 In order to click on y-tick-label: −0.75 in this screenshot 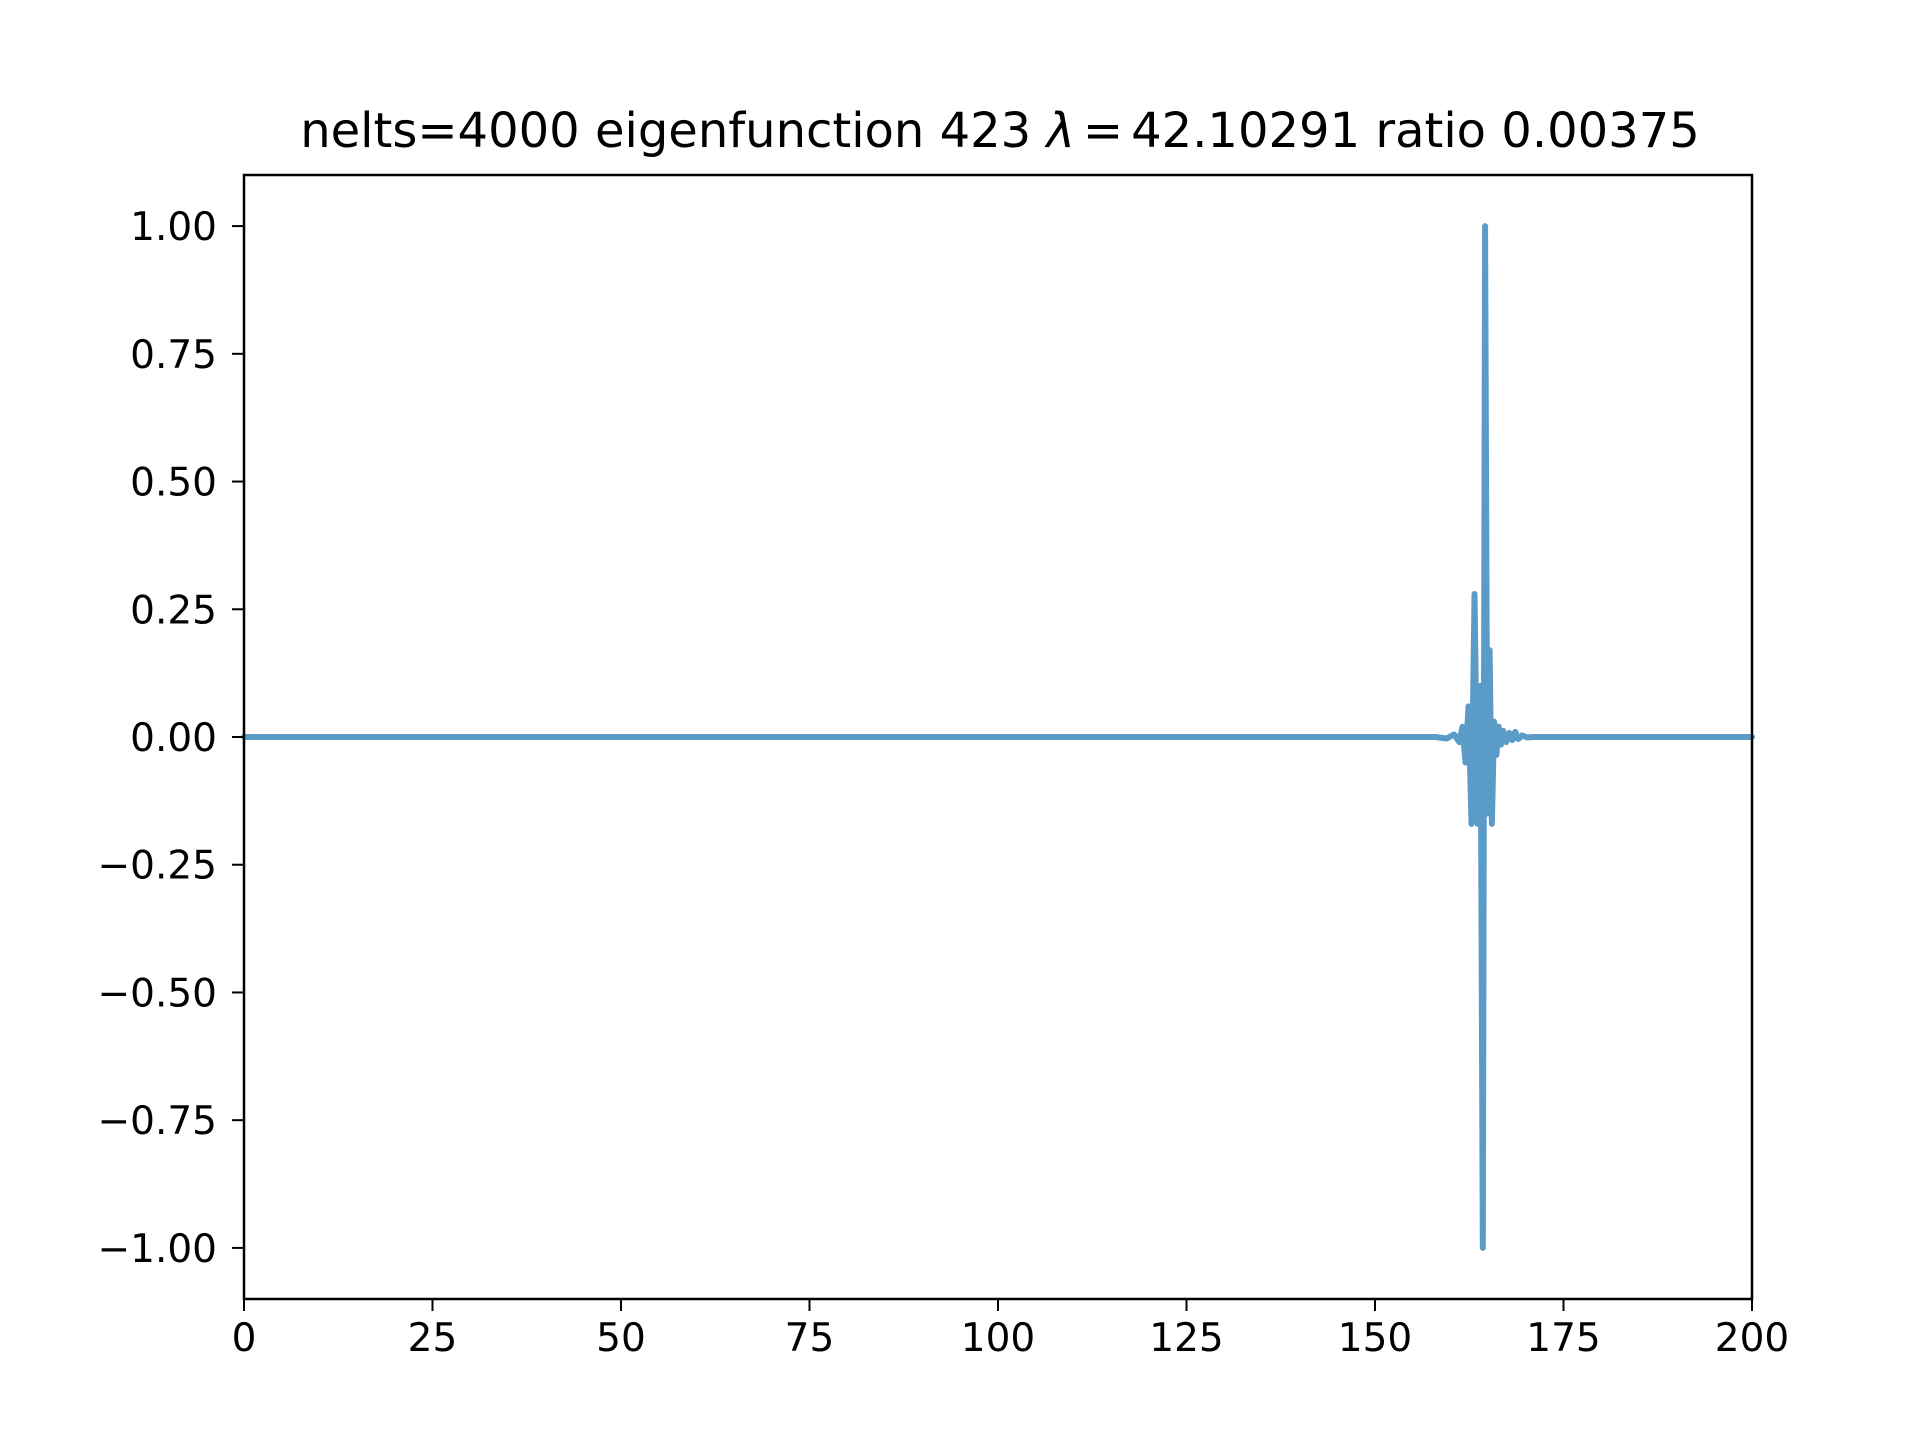, I will do `click(157, 1121)`.